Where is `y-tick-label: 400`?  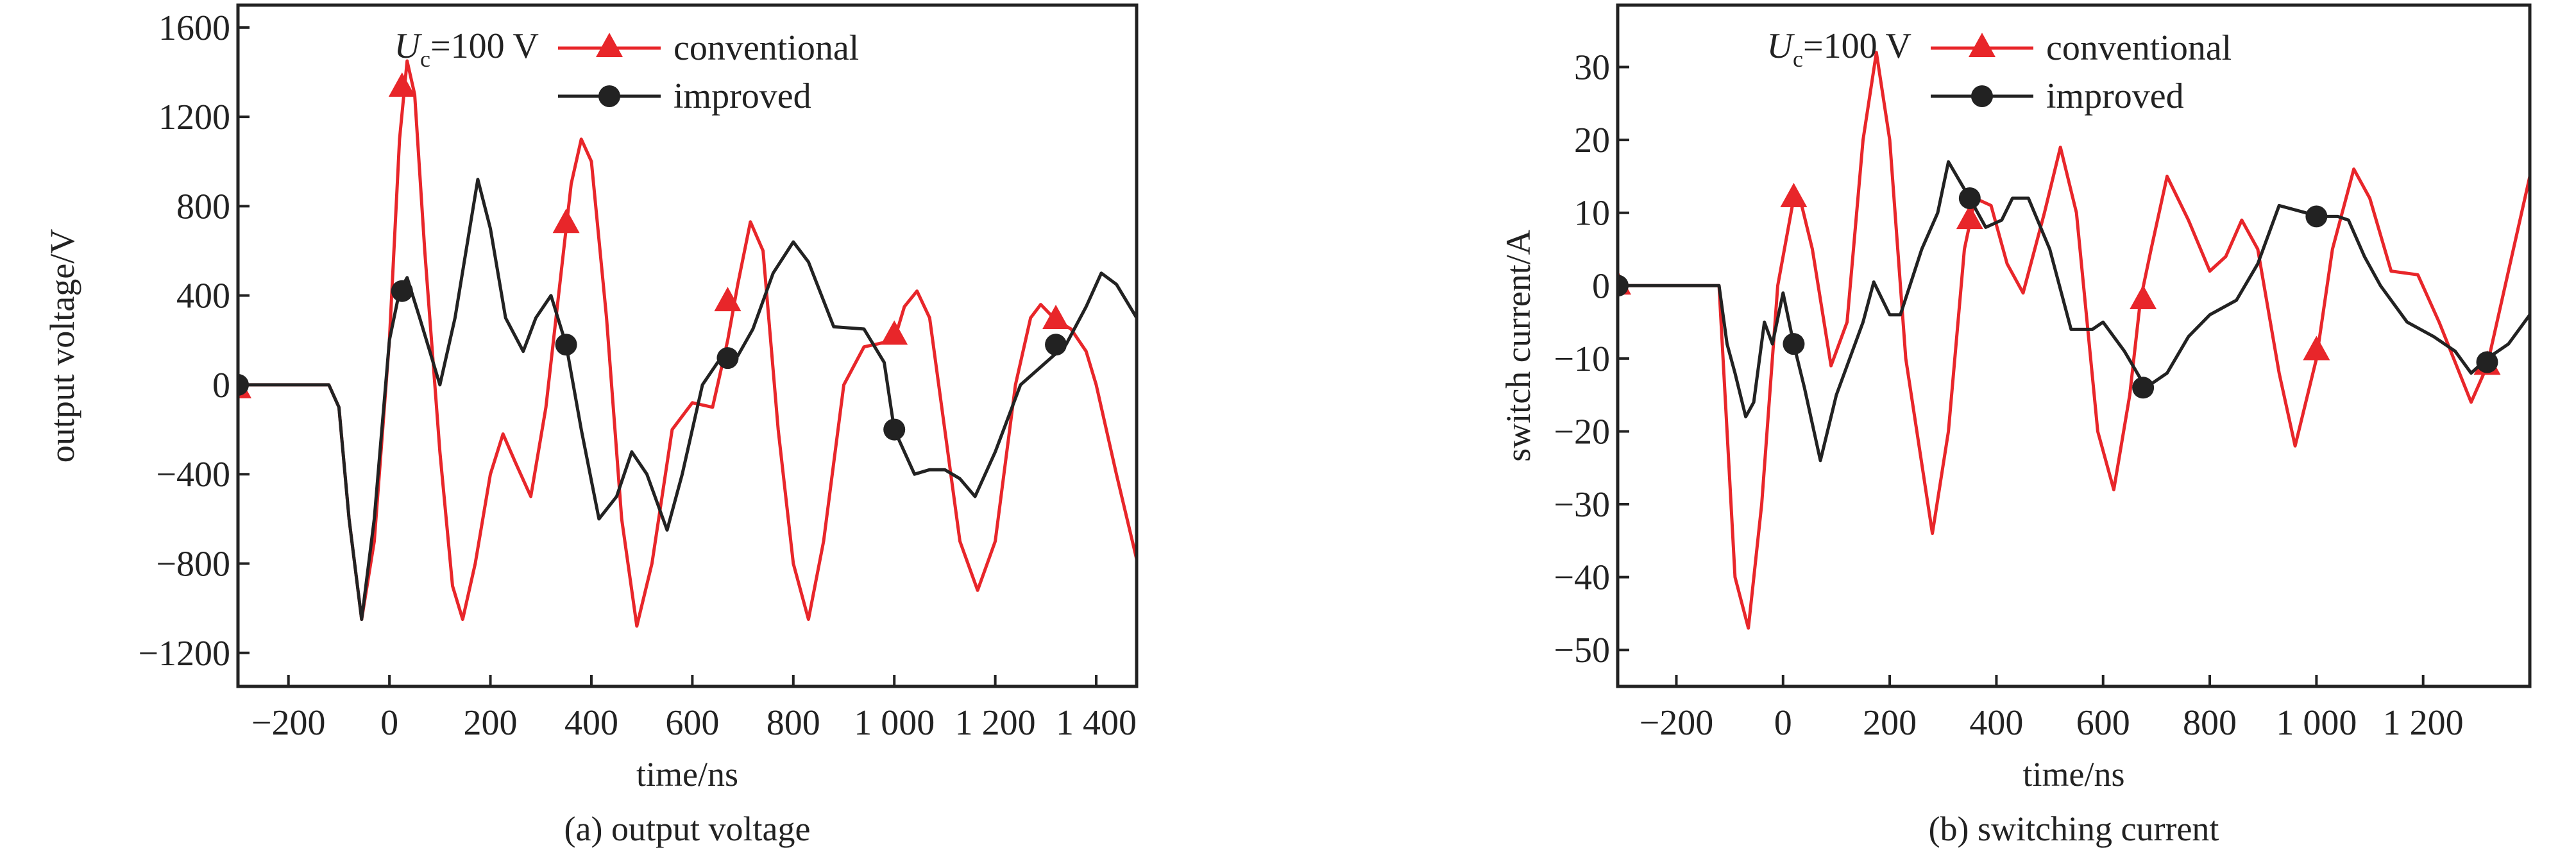 y-tick-label: 400 is located at coordinates (203, 296).